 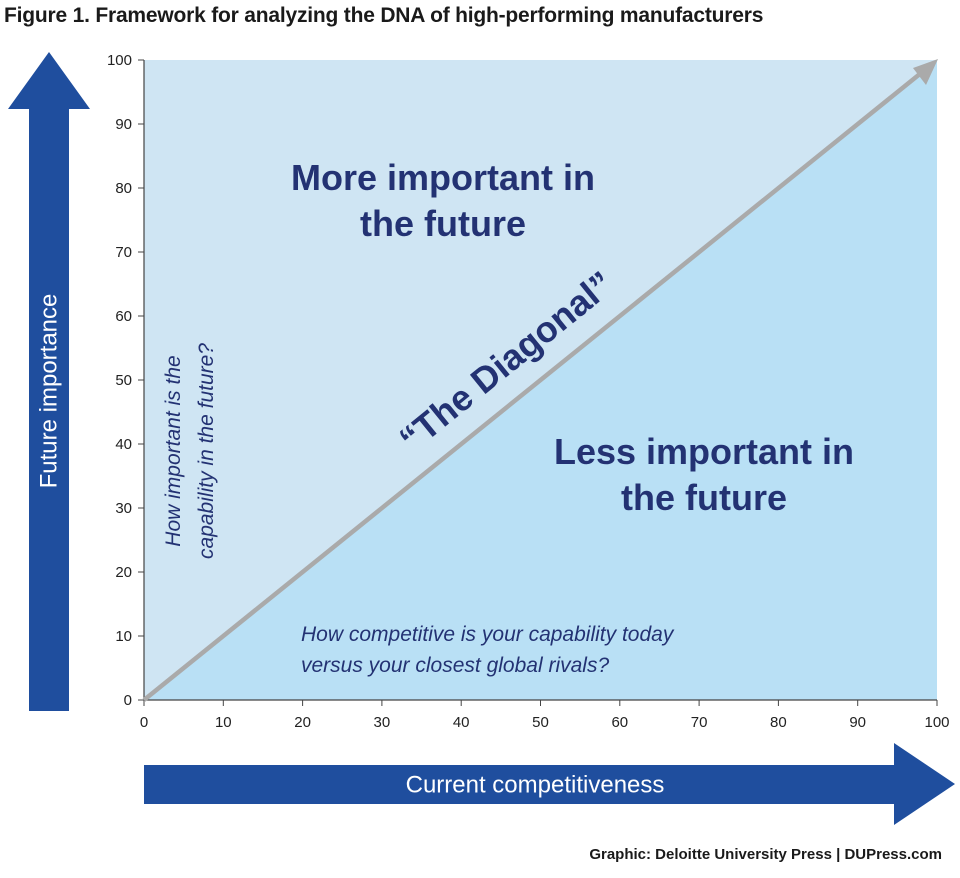 What do you see at coordinates (540, 722) in the screenshot?
I see `x-tick-label: 50` at bounding box center [540, 722].